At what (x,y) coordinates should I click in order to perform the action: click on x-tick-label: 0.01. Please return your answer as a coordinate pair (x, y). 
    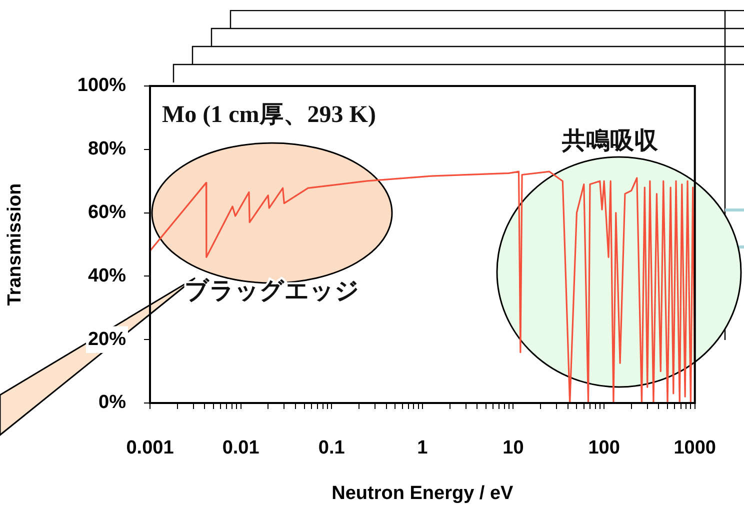
    Looking at the image, I should click on (241, 448).